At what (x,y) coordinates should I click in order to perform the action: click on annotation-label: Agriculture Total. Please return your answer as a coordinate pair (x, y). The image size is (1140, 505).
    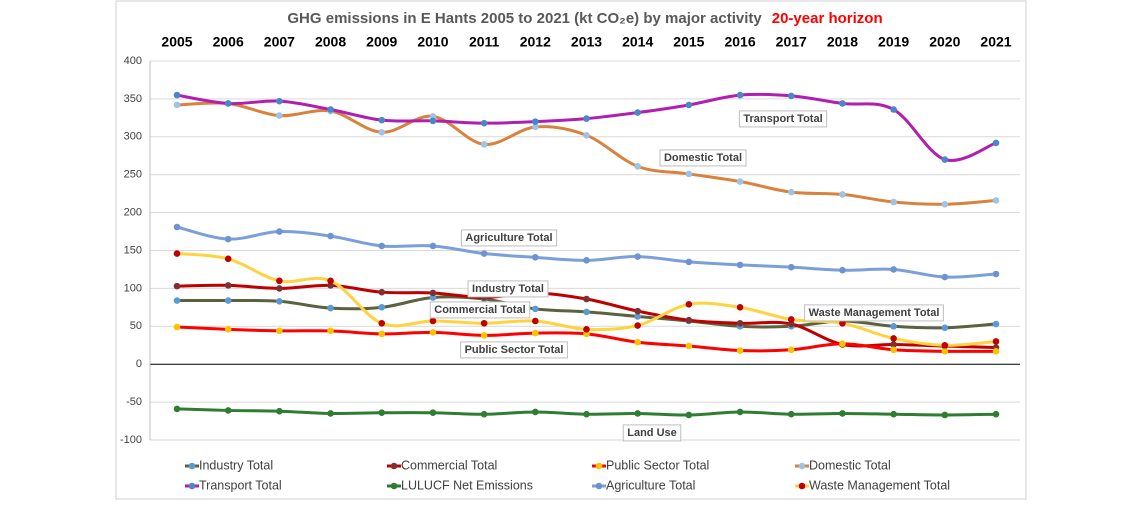
    Looking at the image, I should click on (508, 238).